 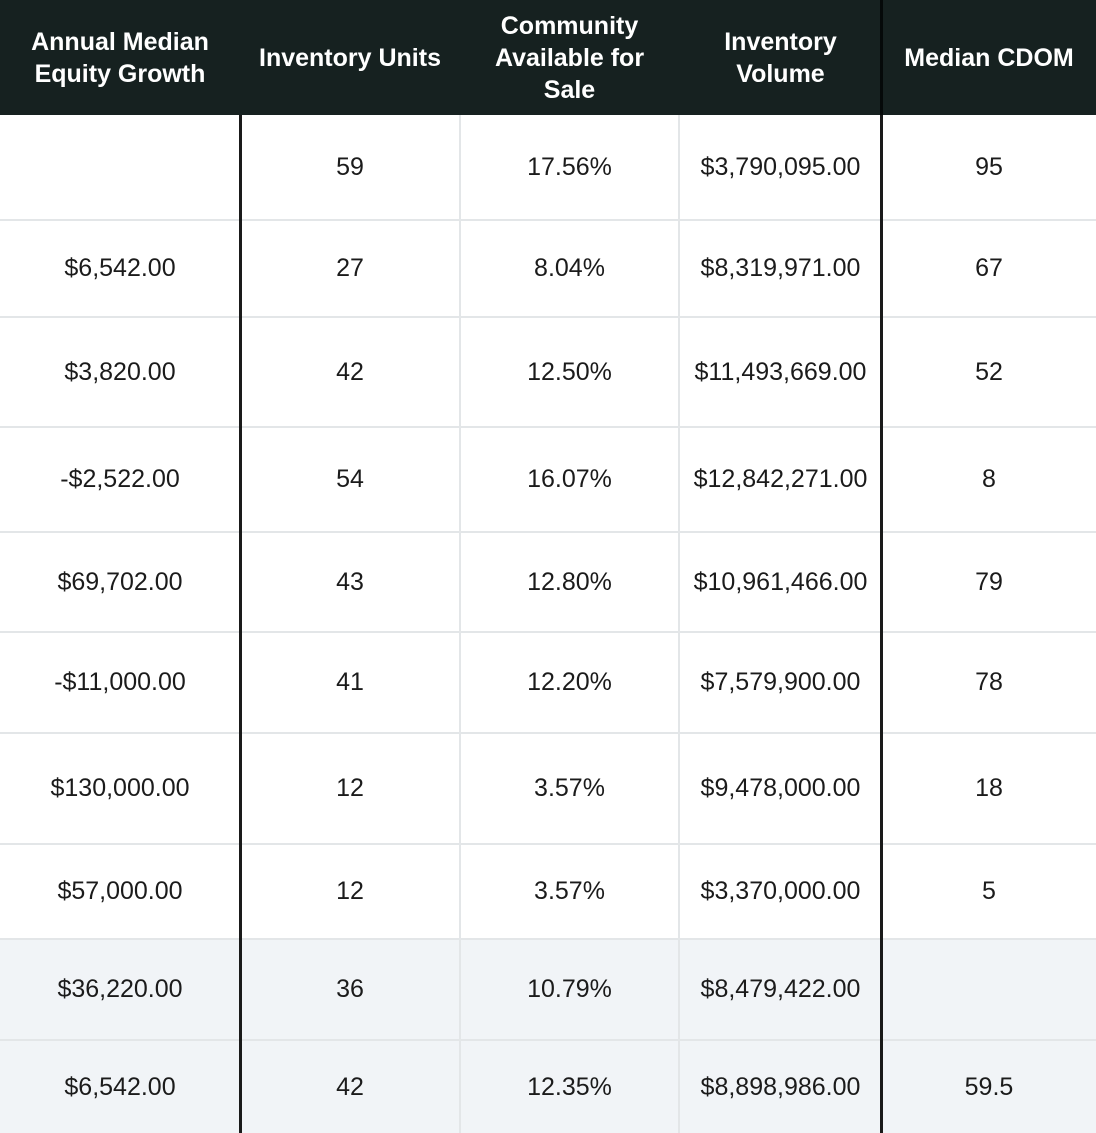 What do you see at coordinates (780, 479) in the screenshot?
I see `cell-inventory-volume: $12,842,271.00` at bounding box center [780, 479].